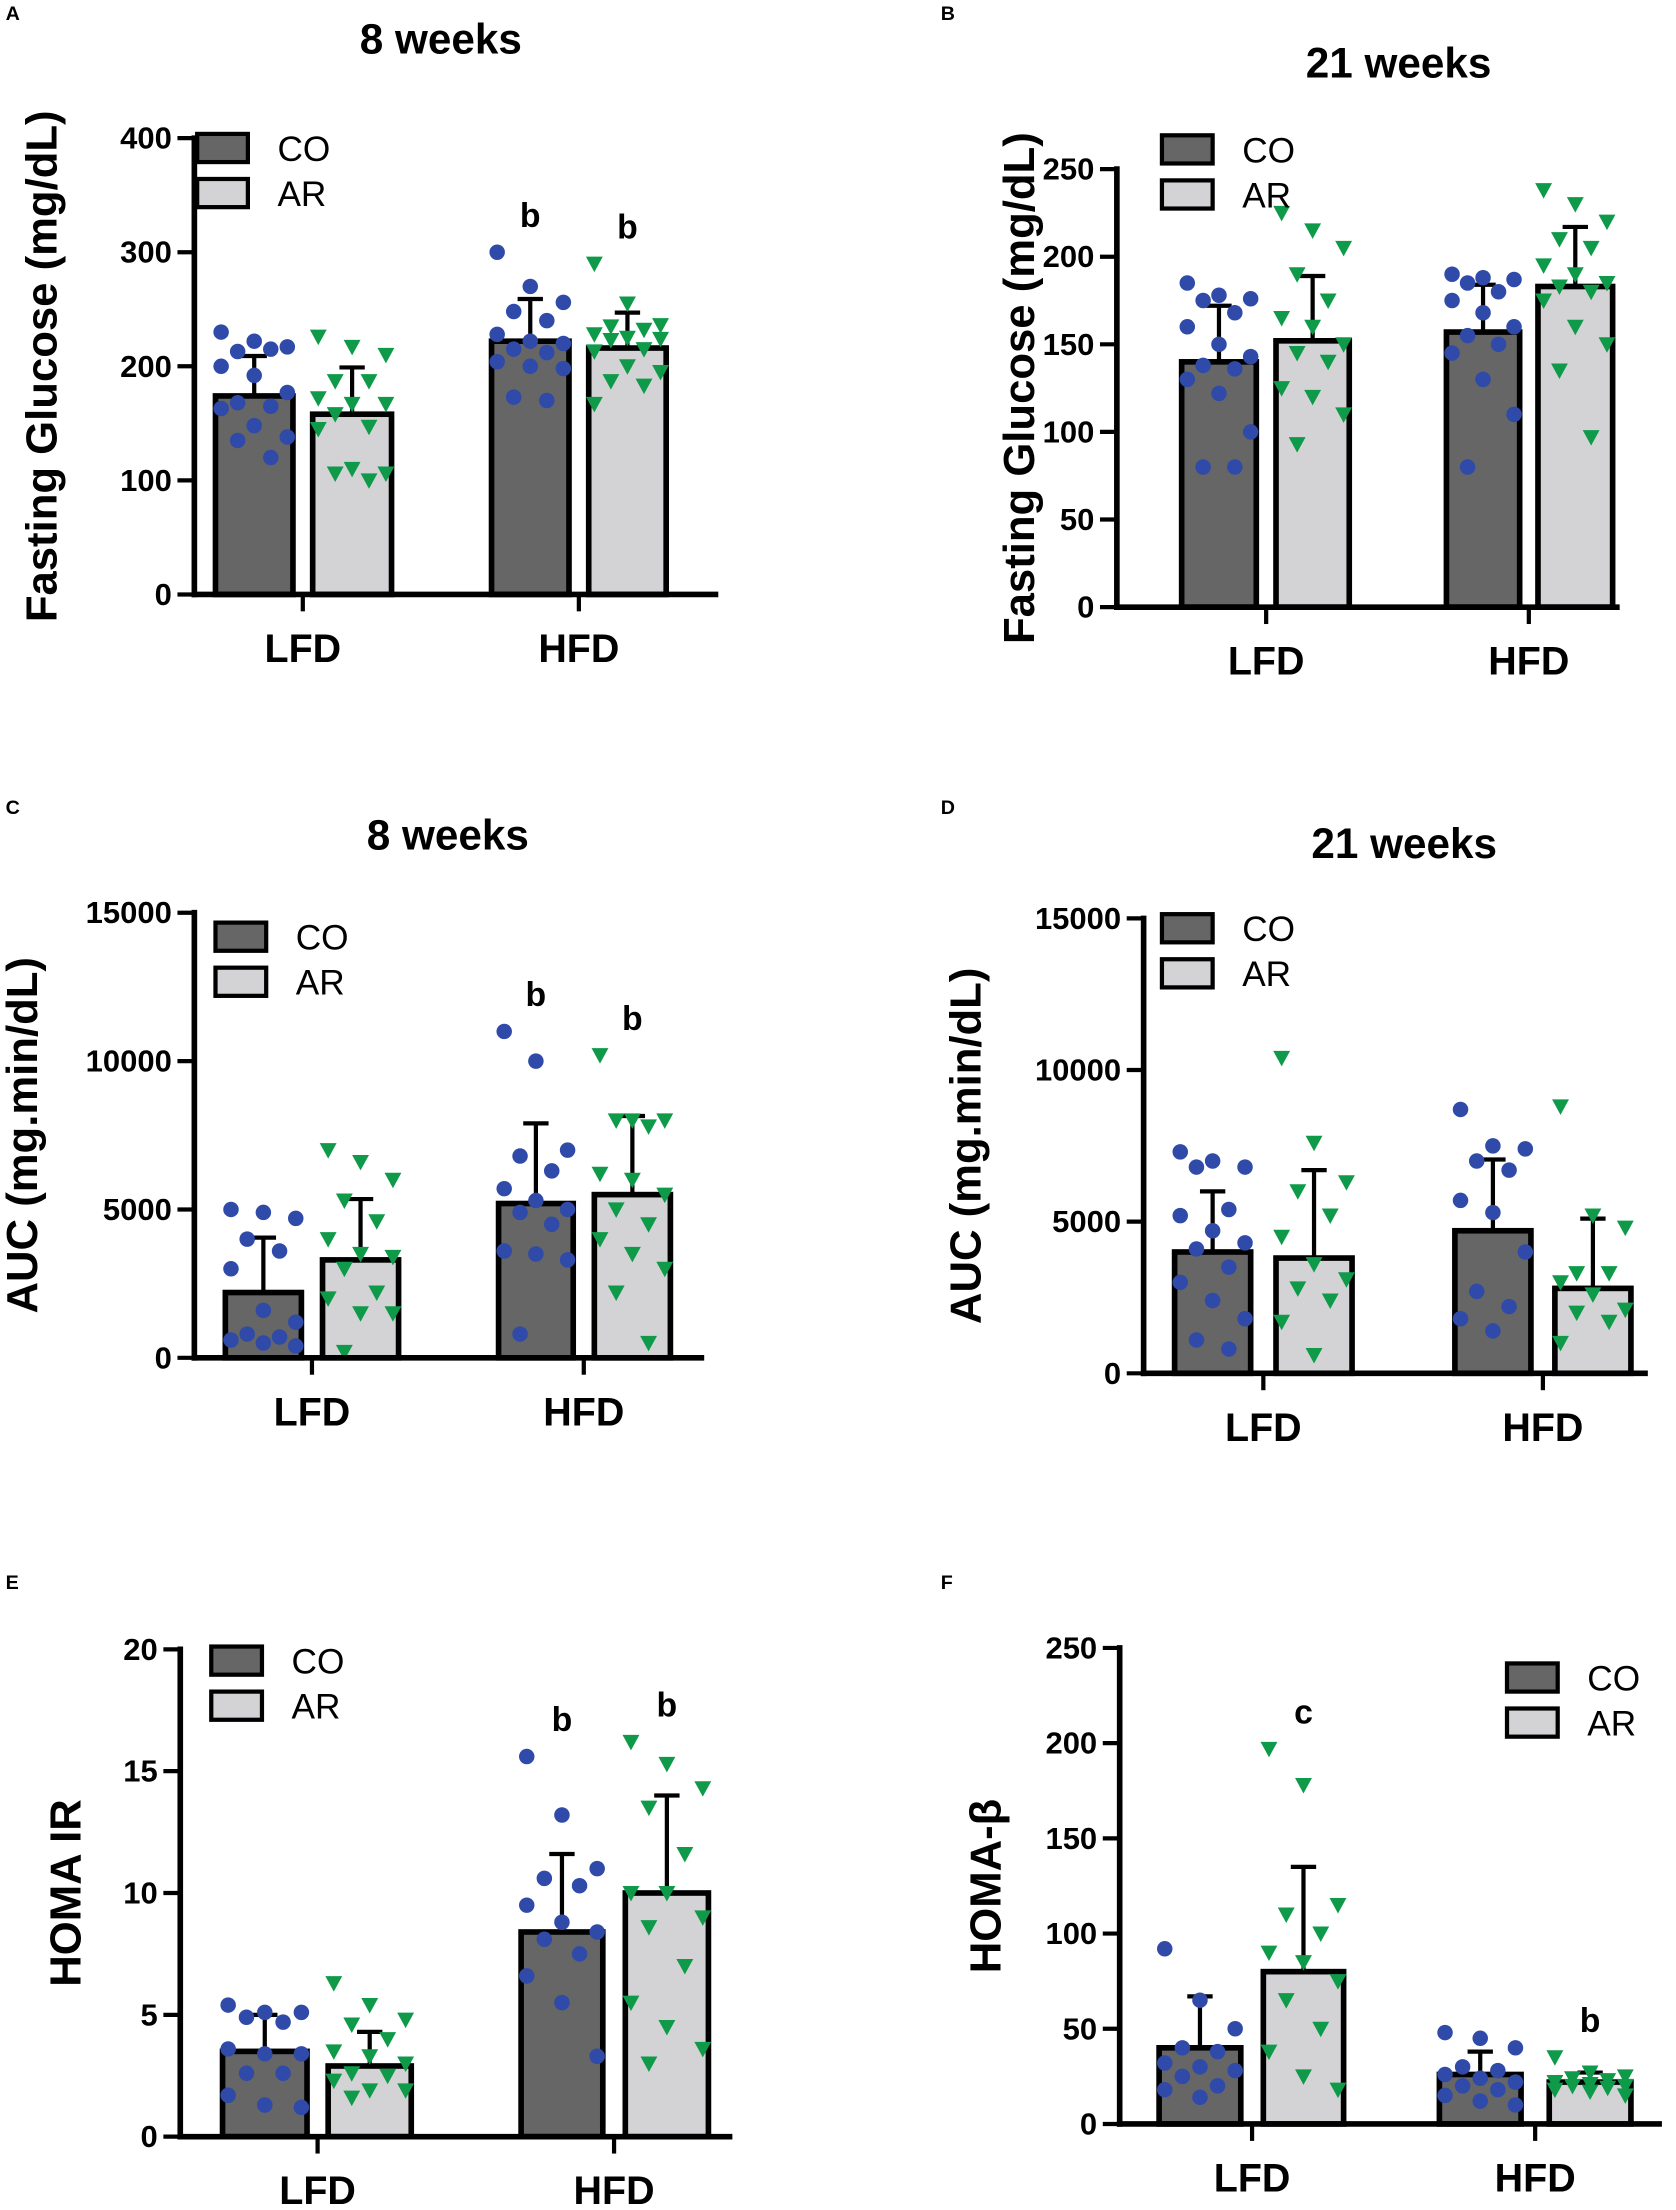  Describe the element at coordinates (1077, 519) in the screenshot. I see `y-tick-label: 50` at that location.